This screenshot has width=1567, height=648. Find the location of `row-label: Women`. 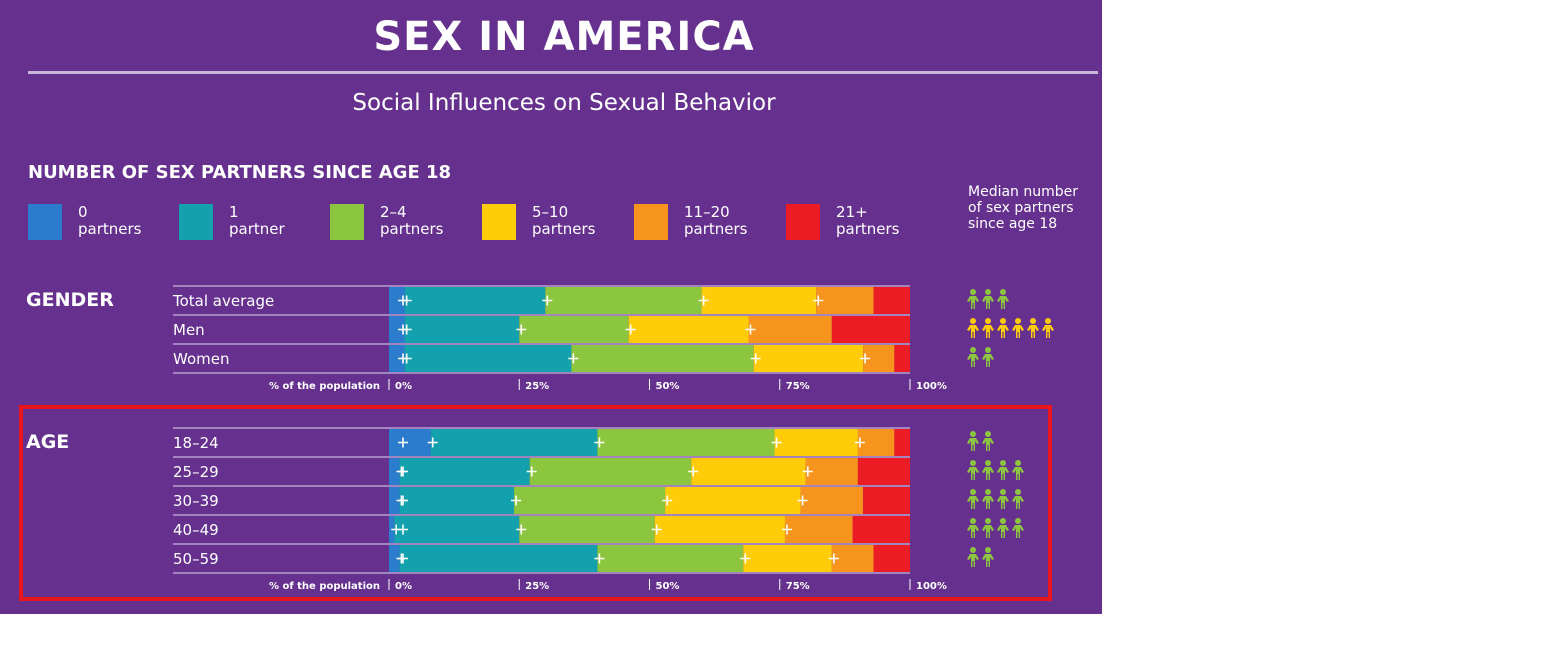

row-label: Women is located at coordinates (201, 359).